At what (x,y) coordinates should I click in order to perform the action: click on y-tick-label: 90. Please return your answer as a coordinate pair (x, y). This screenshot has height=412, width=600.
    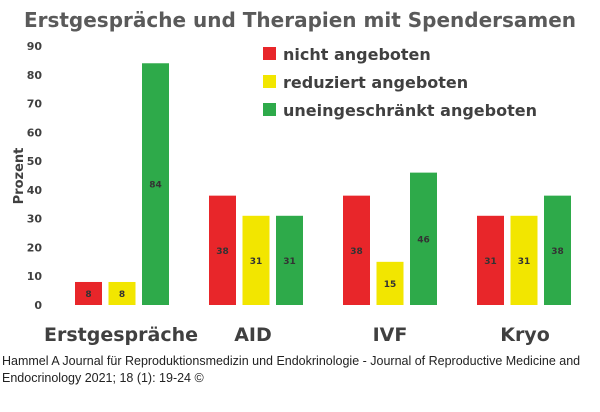
    Looking at the image, I should click on (35, 46).